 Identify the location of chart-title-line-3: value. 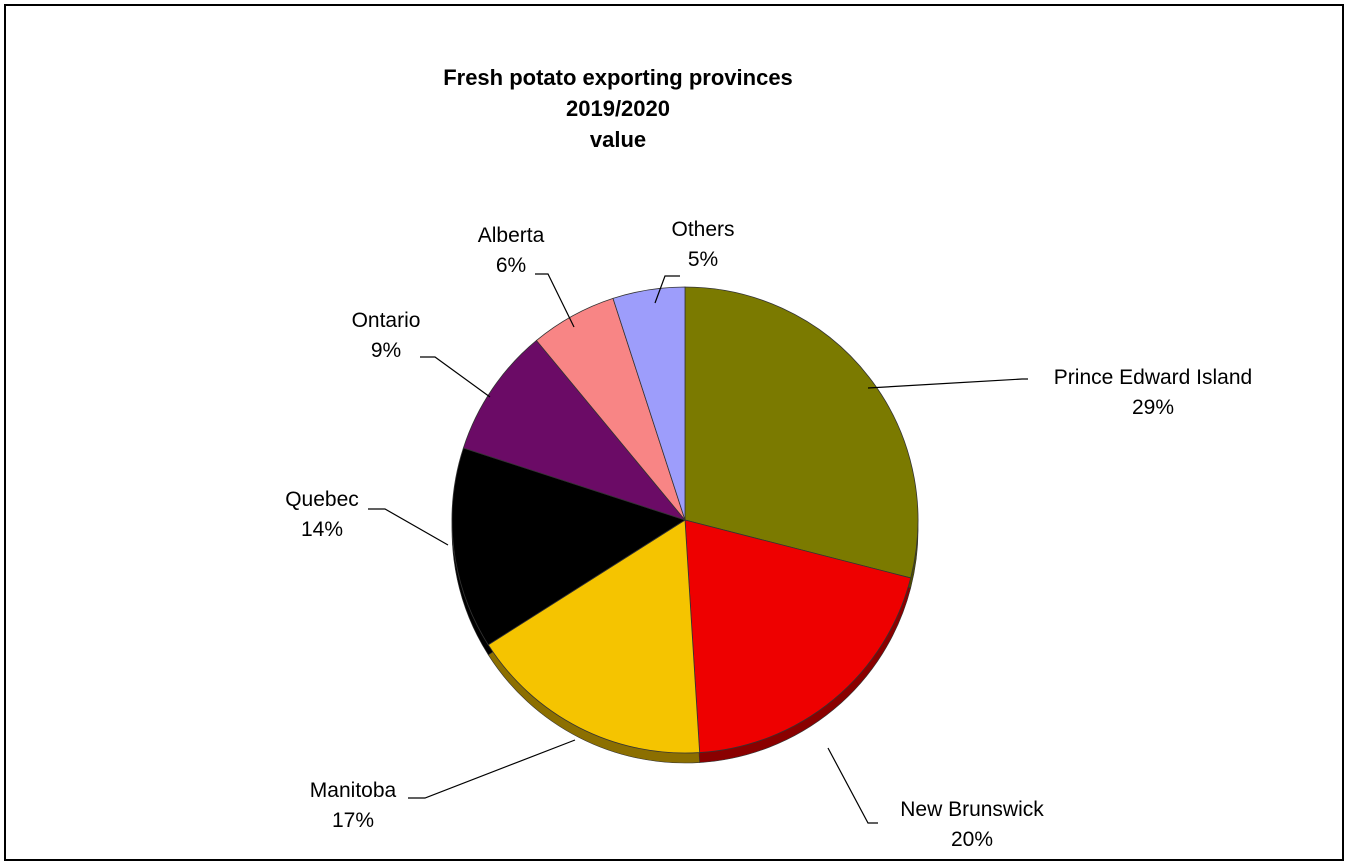
(618, 139).